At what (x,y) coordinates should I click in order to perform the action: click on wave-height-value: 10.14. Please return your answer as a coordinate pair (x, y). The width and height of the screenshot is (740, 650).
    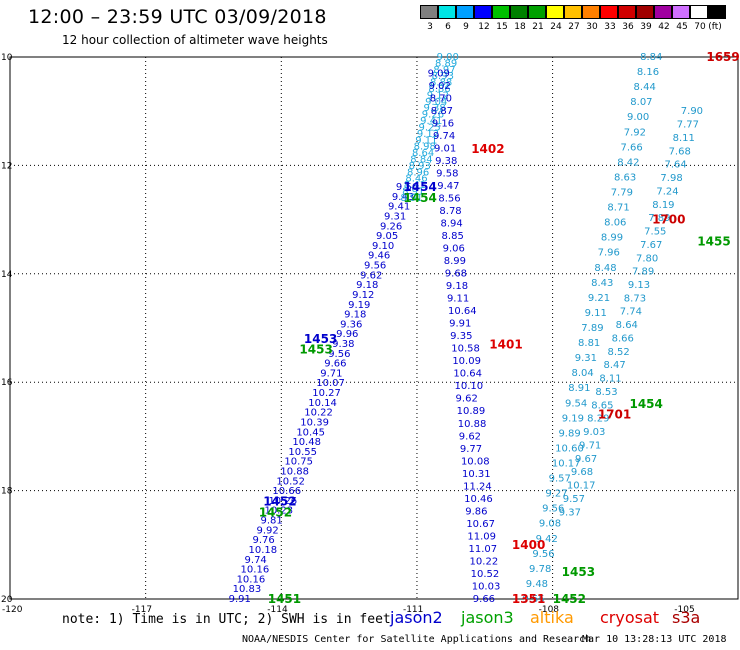
    Looking at the image, I should click on (322, 403).